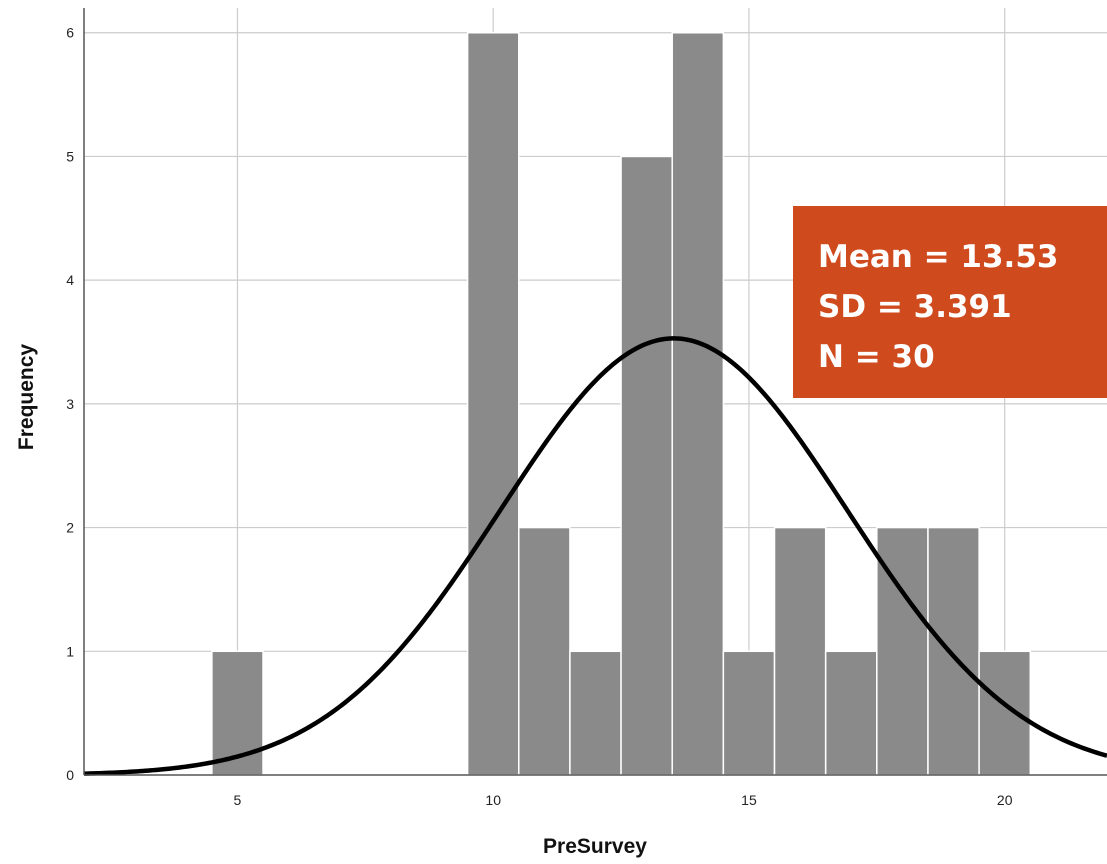  I want to click on x-axis-title: PreSurvey, so click(595, 846).